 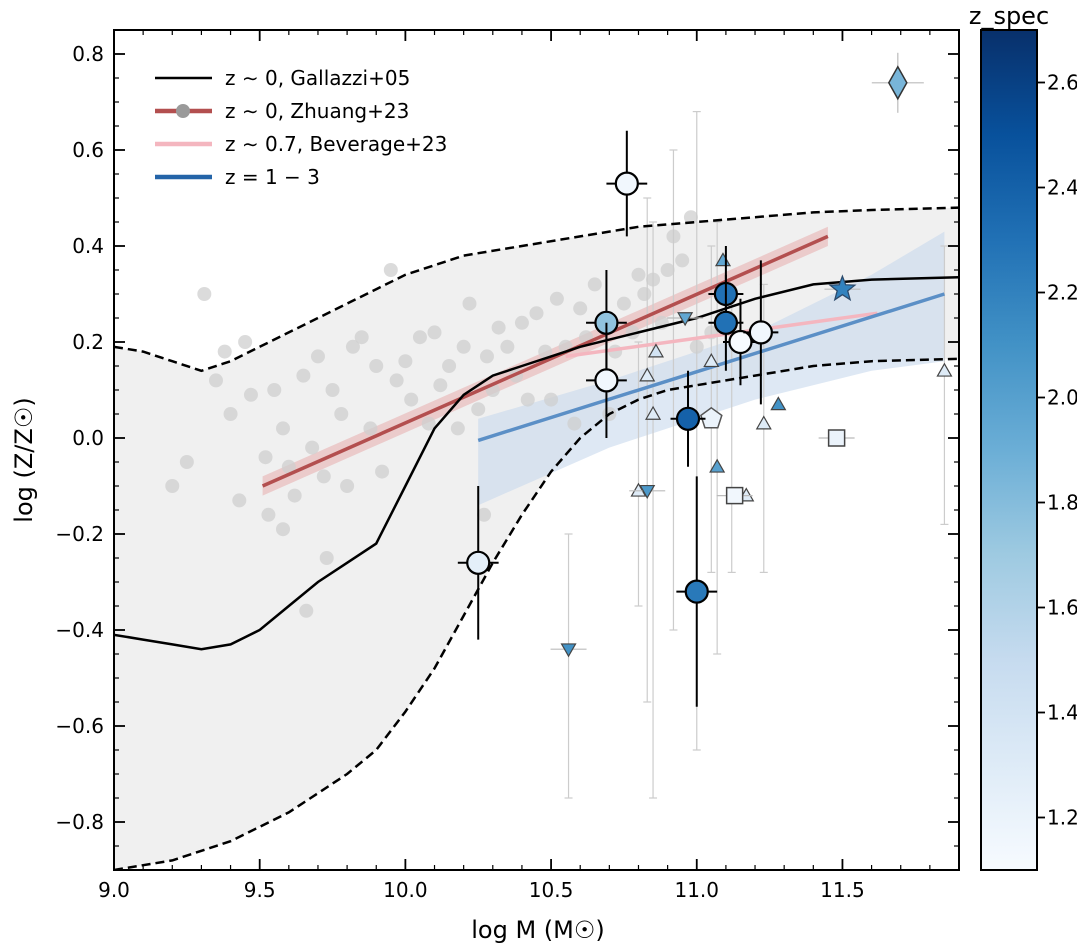 I want to click on legend-label: z ∼ 0, Gallazzi+05, so click(x=317, y=78).